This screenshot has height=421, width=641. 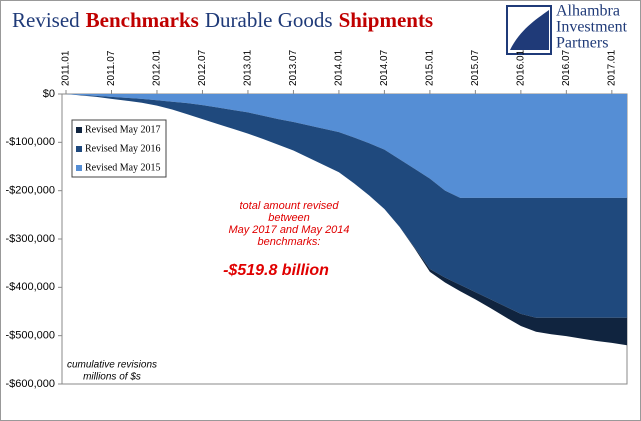 I want to click on annotation-total: -$519.8 billion, so click(x=276, y=270).